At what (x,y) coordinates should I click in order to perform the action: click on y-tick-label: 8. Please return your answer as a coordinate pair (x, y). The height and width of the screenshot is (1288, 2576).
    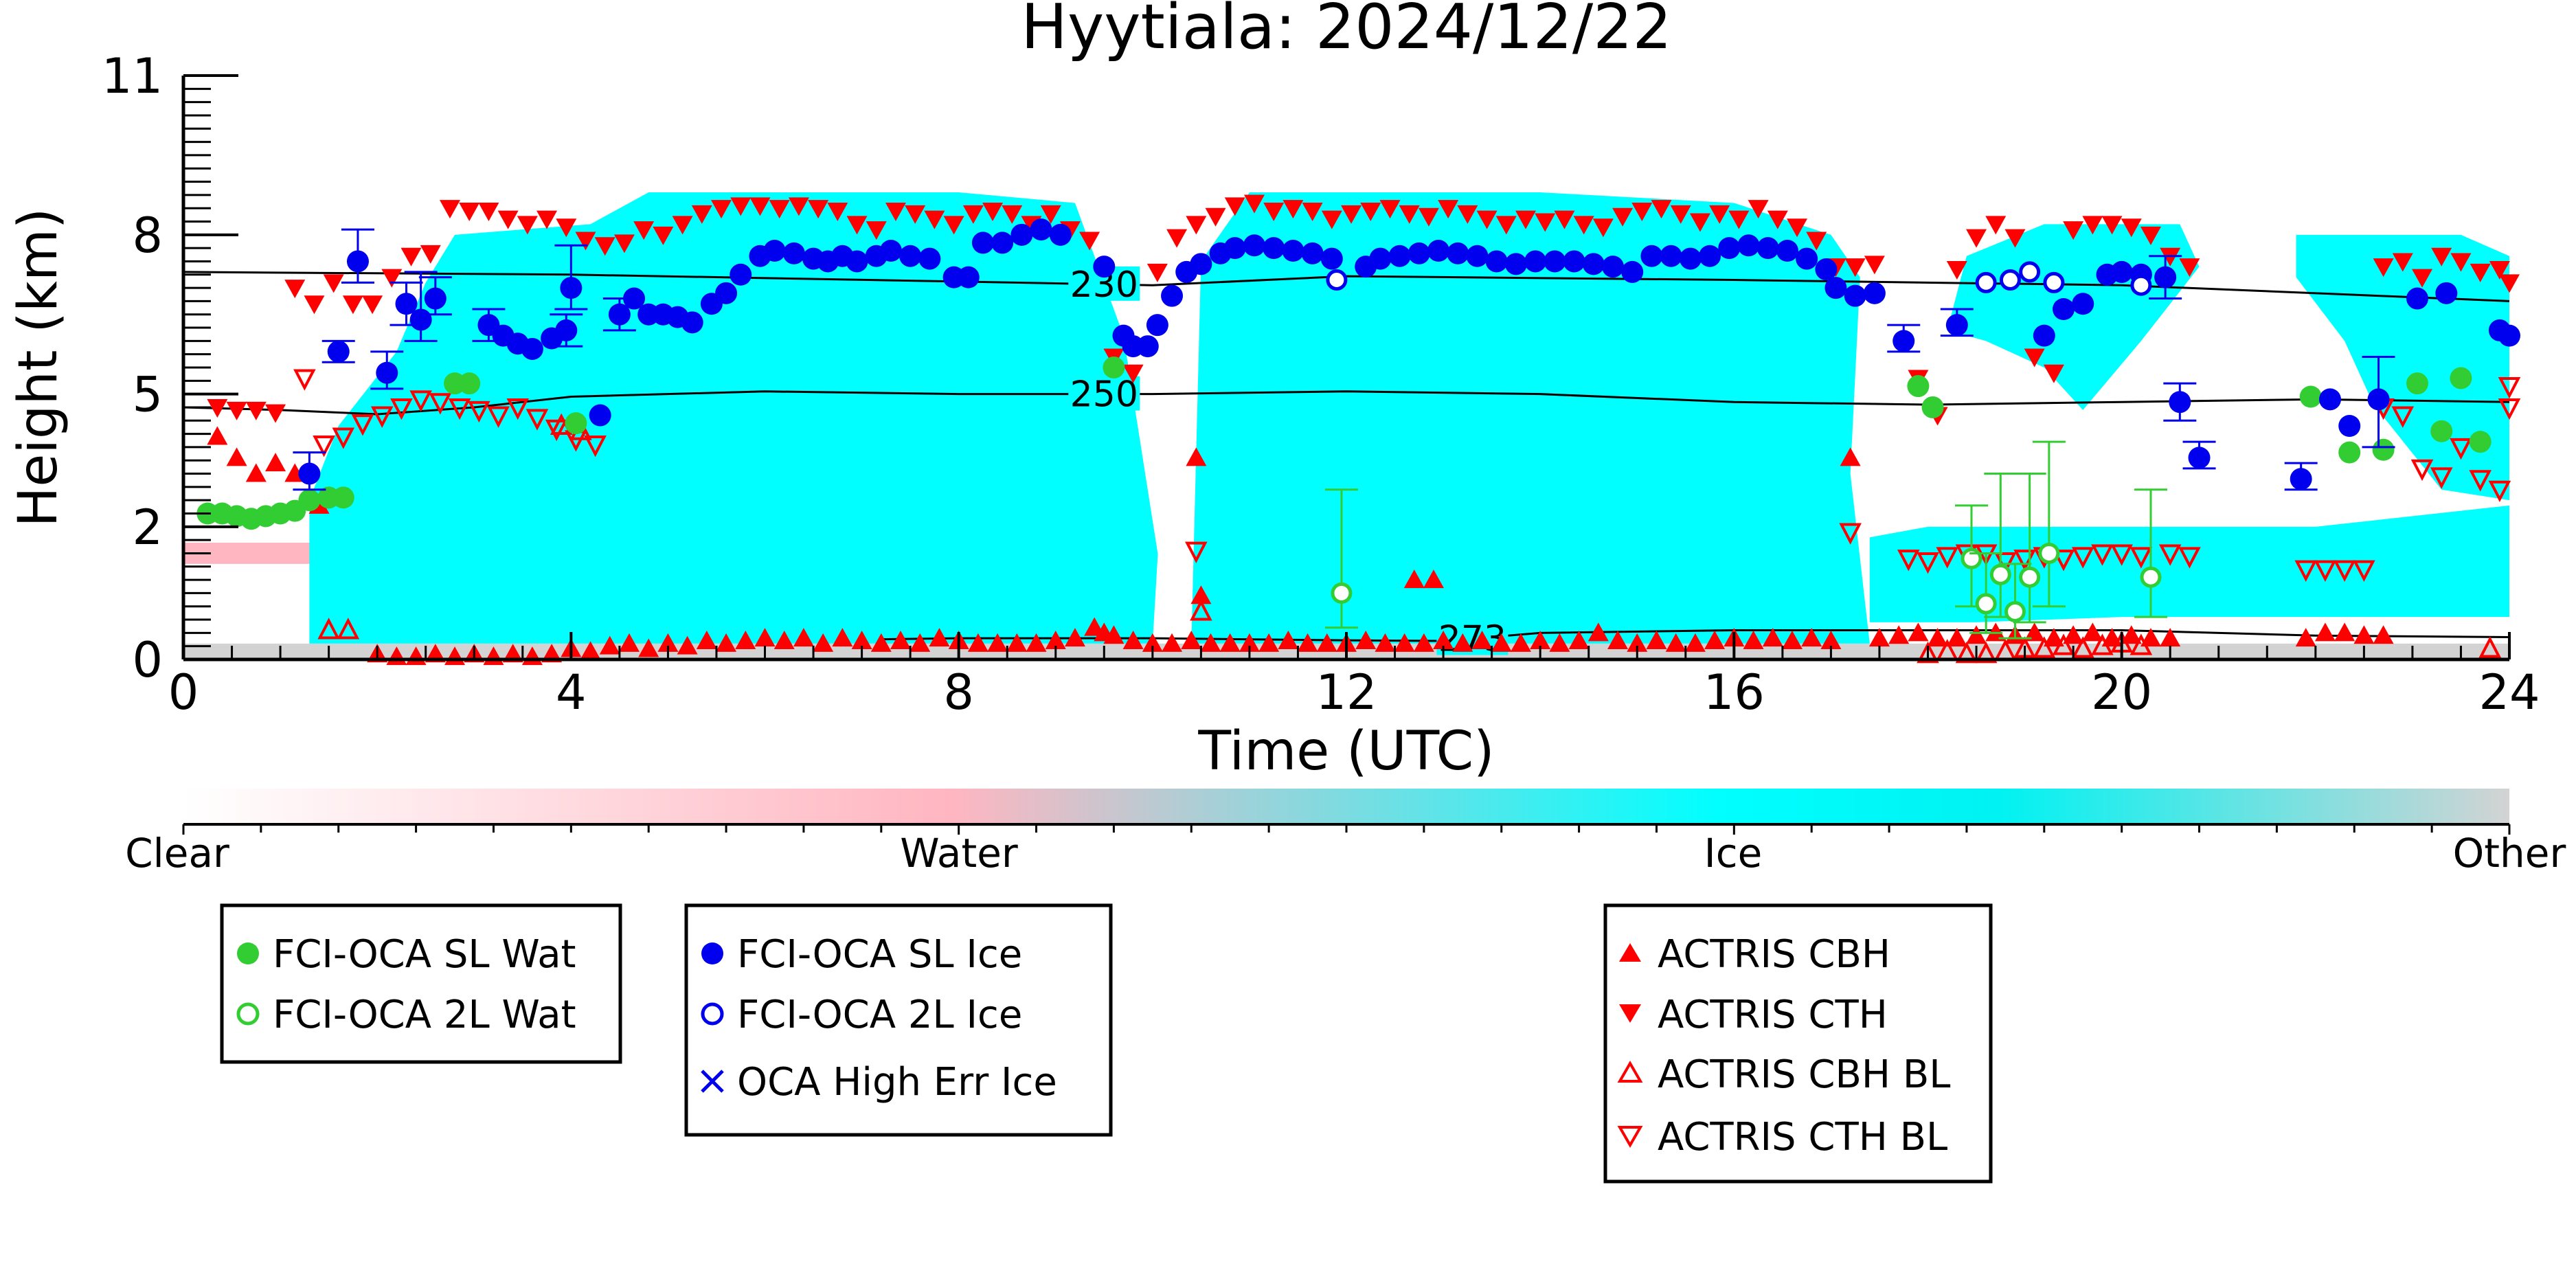
    Looking at the image, I should click on (147, 235).